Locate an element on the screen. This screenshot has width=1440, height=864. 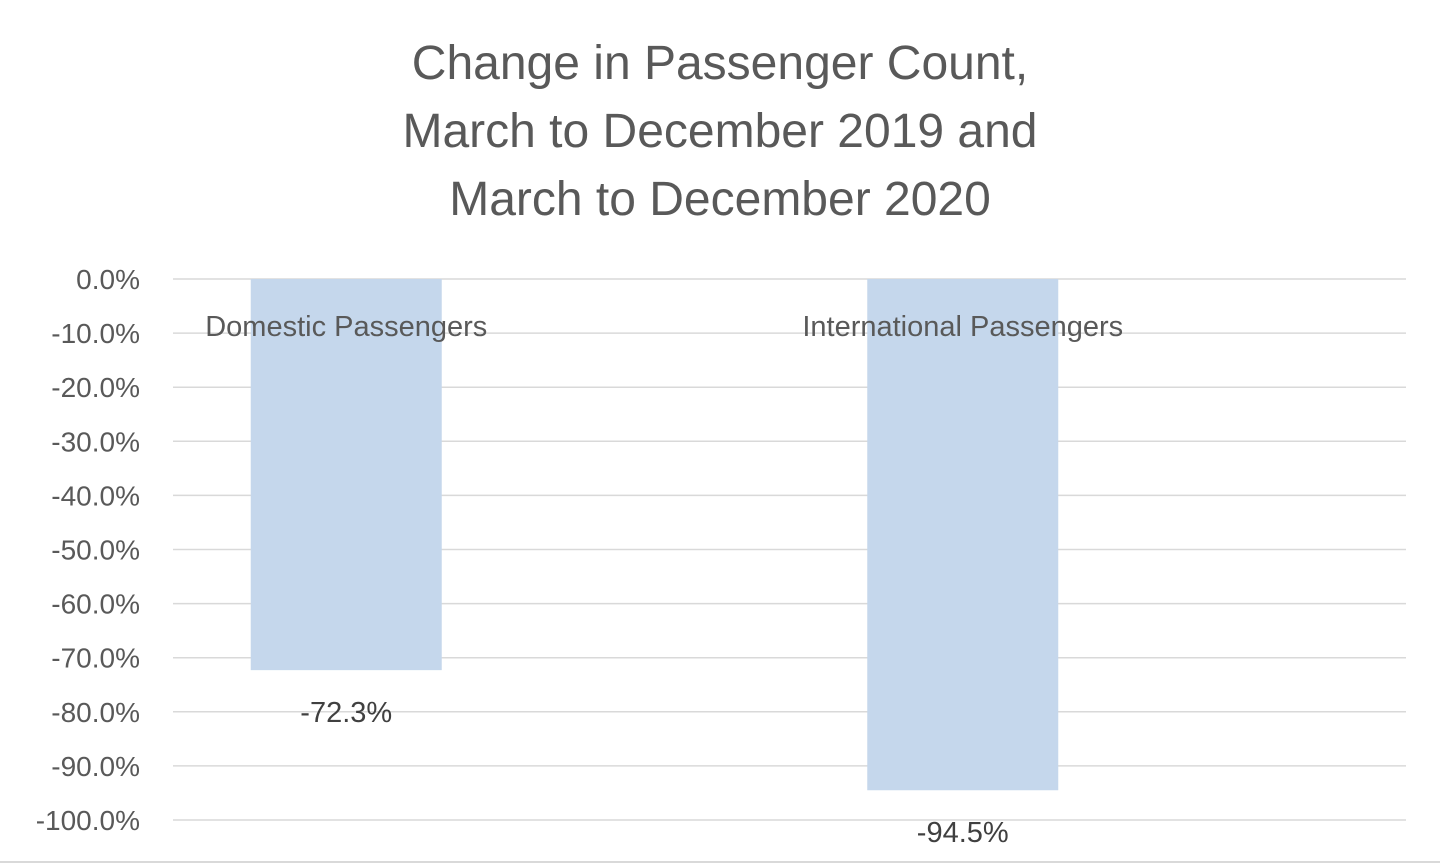
y-tick-label: -40.0% is located at coordinates (95, 495).